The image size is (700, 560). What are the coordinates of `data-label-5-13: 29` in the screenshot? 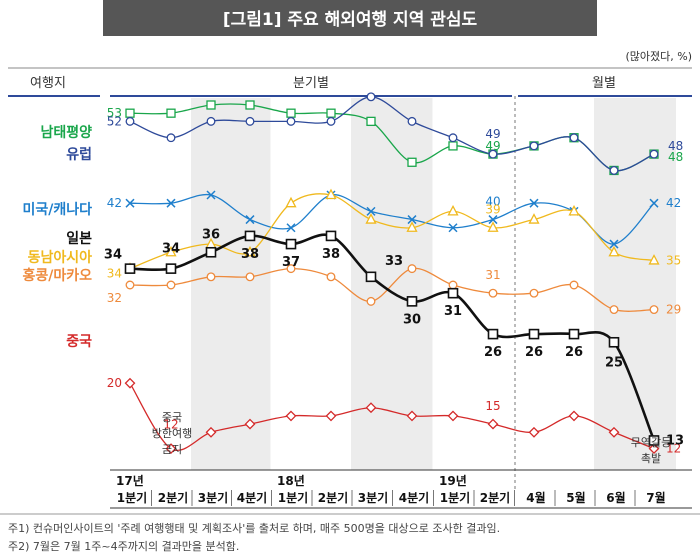 It's located at (673, 310).